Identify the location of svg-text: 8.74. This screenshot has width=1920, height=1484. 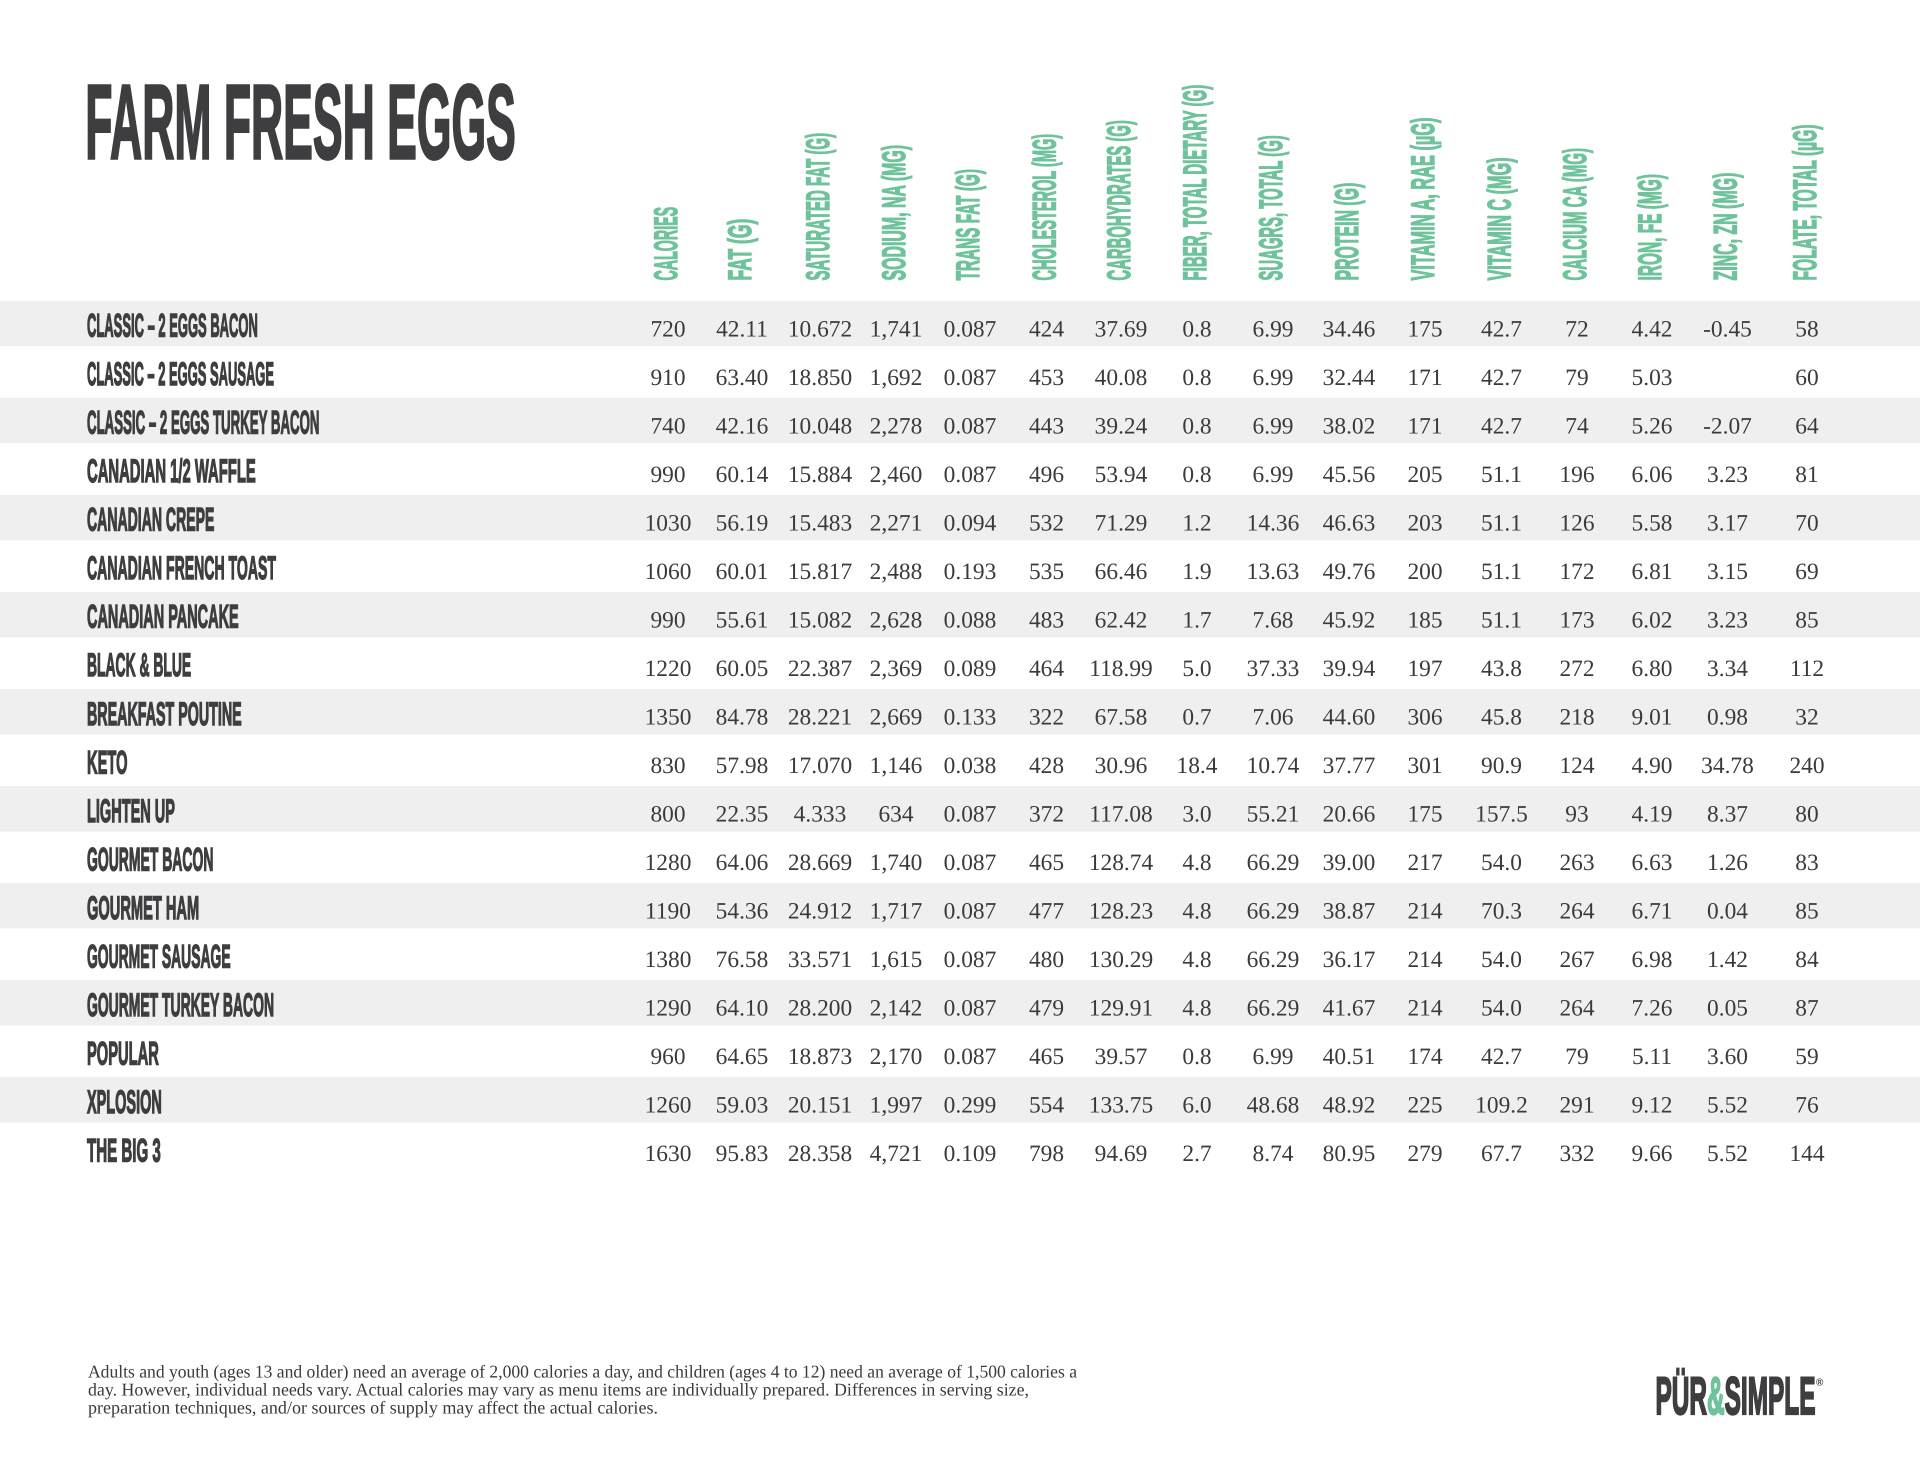
(1273, 1154).